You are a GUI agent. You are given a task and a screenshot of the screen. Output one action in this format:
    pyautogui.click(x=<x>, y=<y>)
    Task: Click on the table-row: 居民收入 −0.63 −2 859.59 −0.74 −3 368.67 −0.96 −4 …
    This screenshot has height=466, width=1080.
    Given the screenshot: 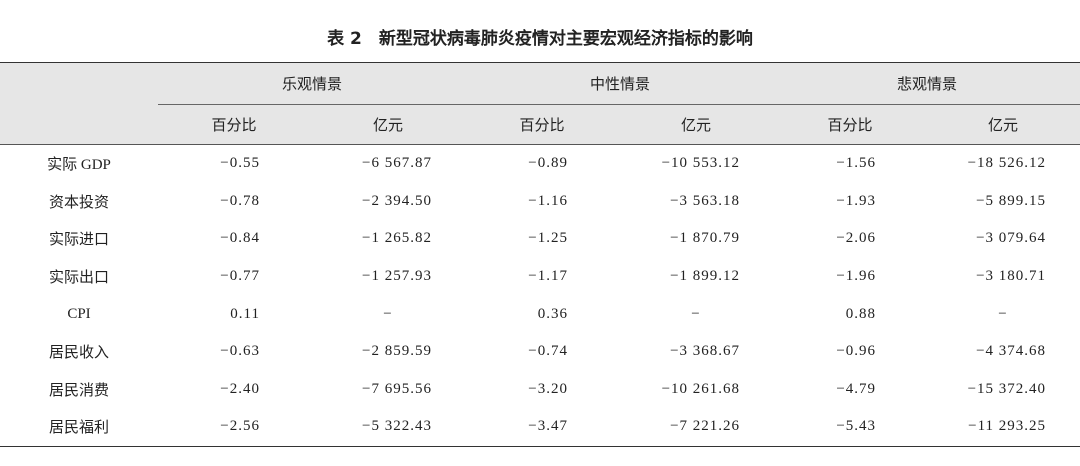 What is the action you would take?
    pyautogui.click(x=540, y=352)
    